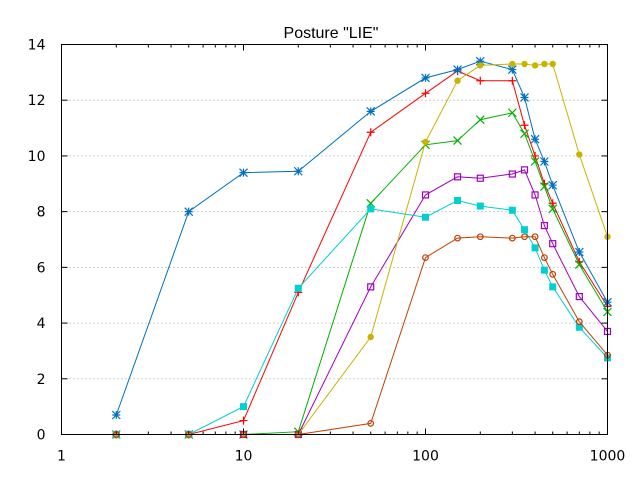 The height and width of the screenshot is (480, 640). I want to click on y-tick-label: 6, so click(41, 268).